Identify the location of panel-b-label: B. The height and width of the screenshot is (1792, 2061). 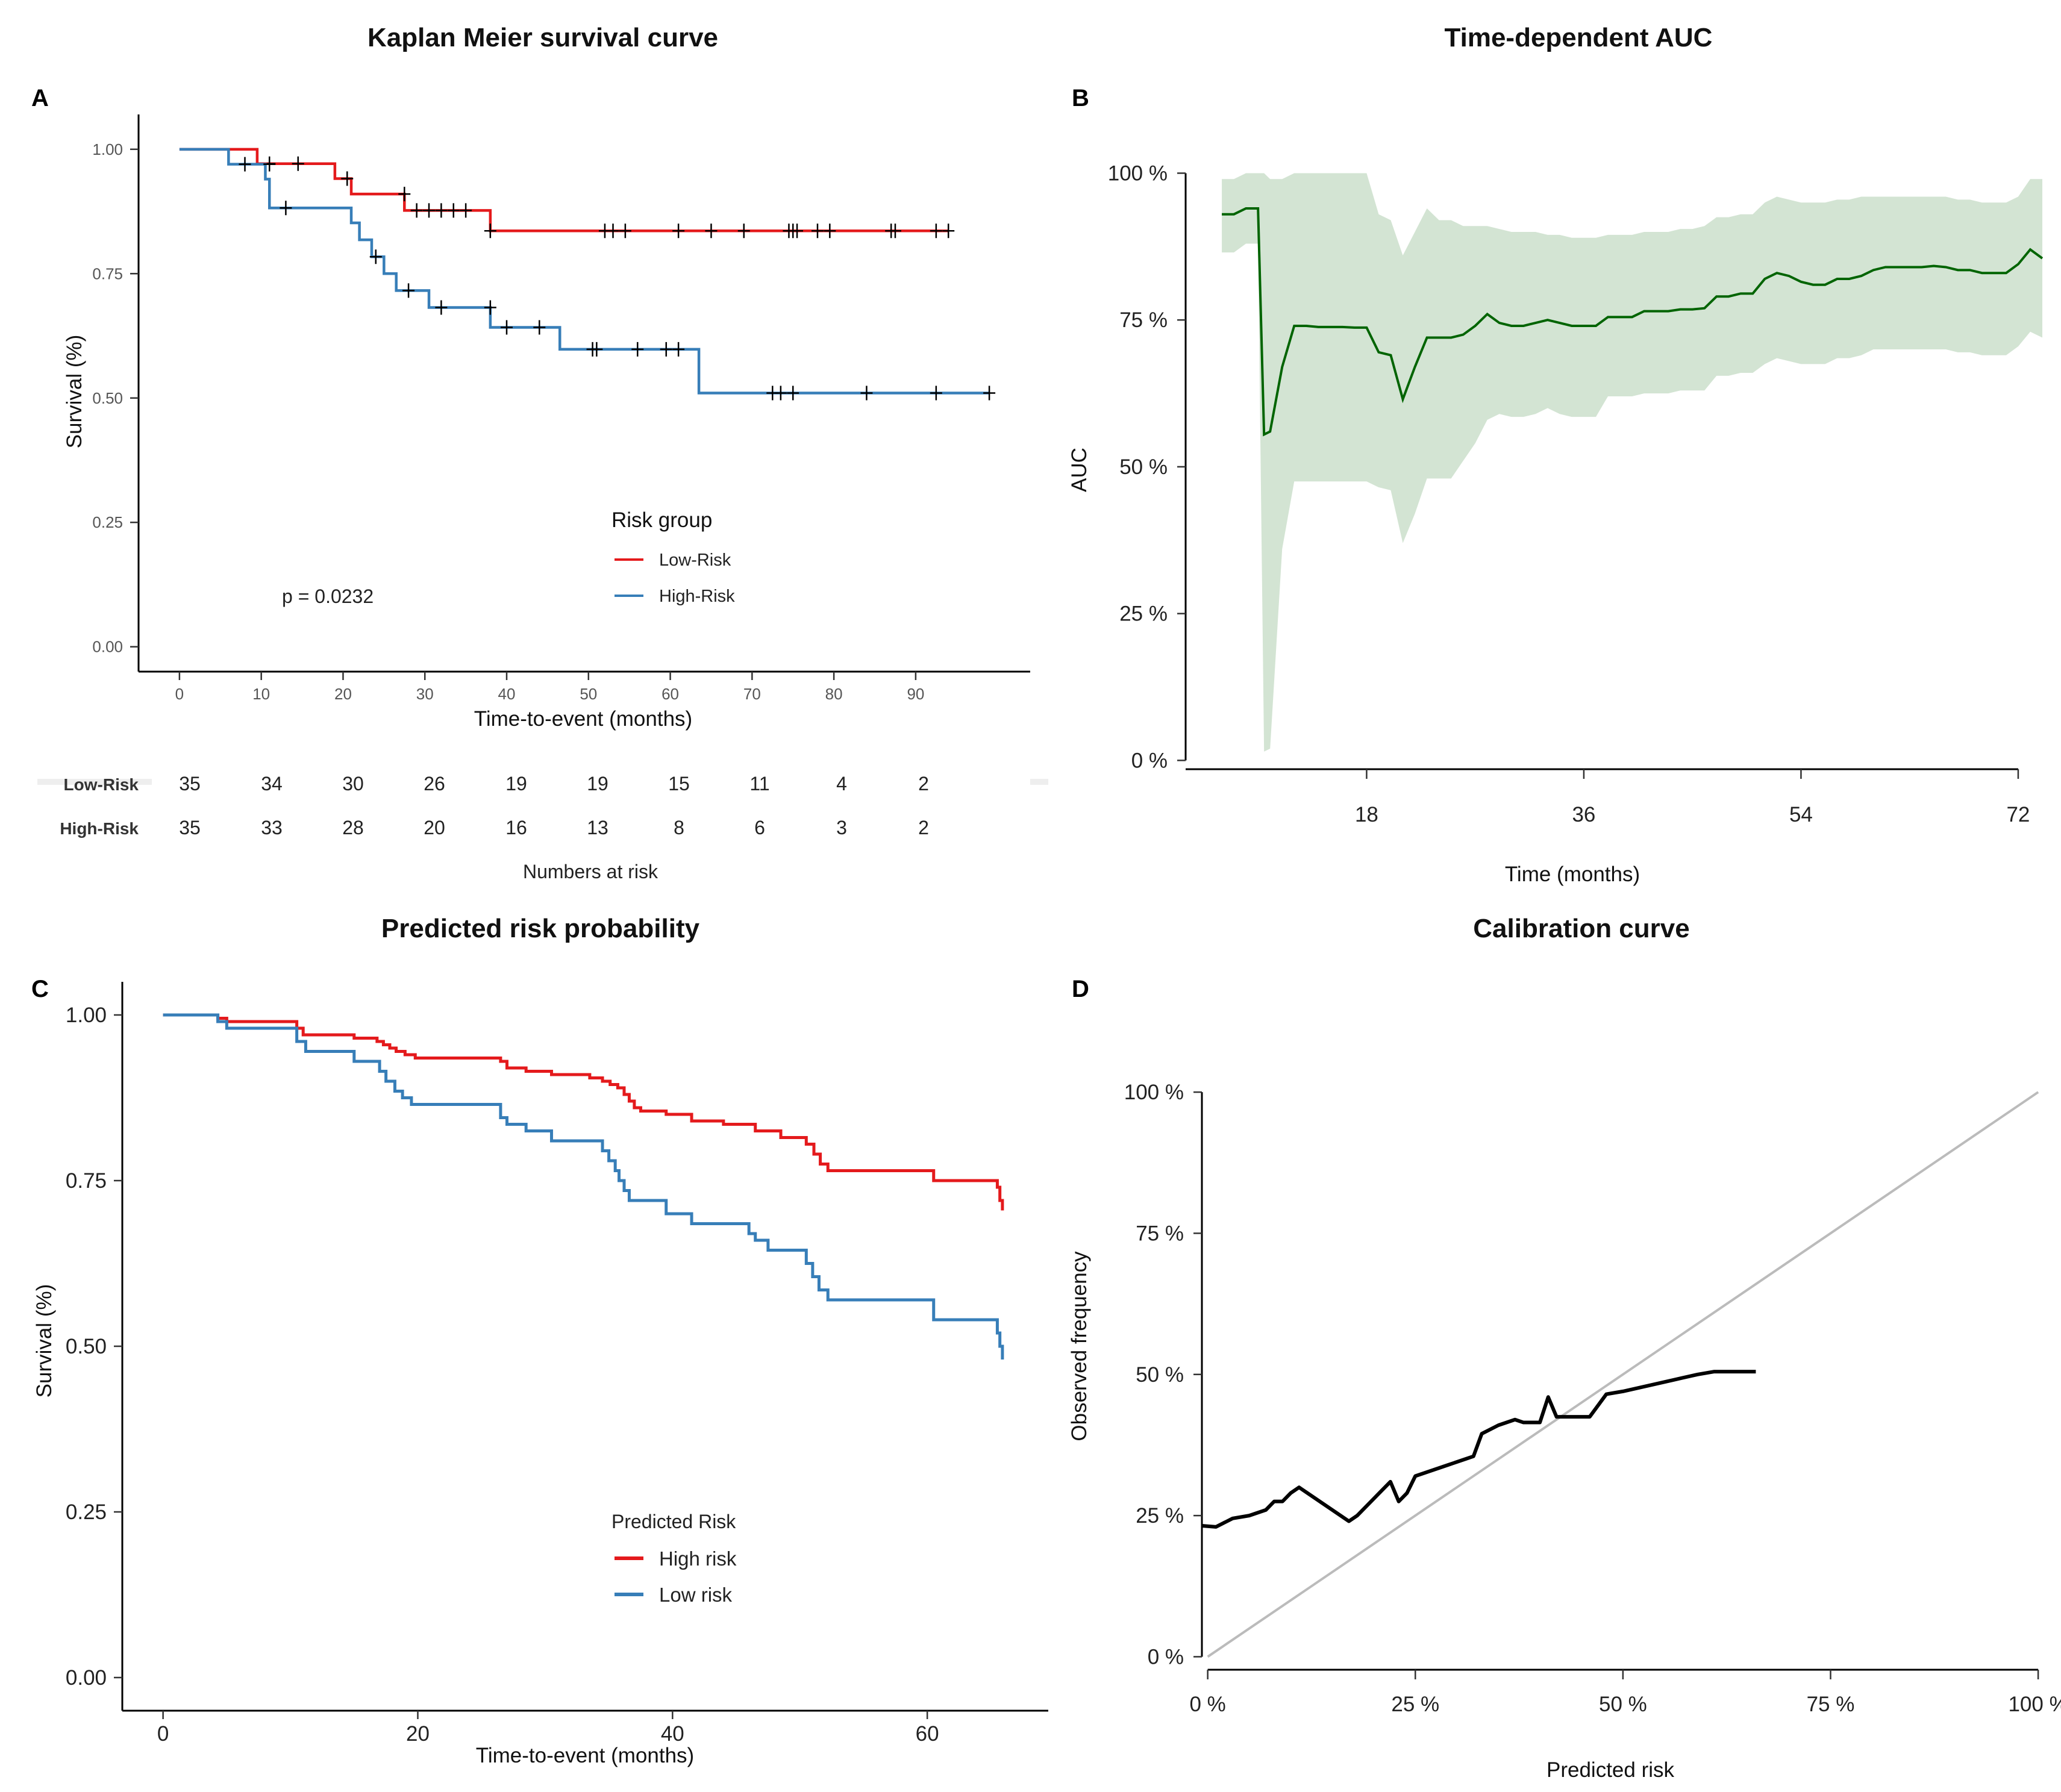
(1080, 98).